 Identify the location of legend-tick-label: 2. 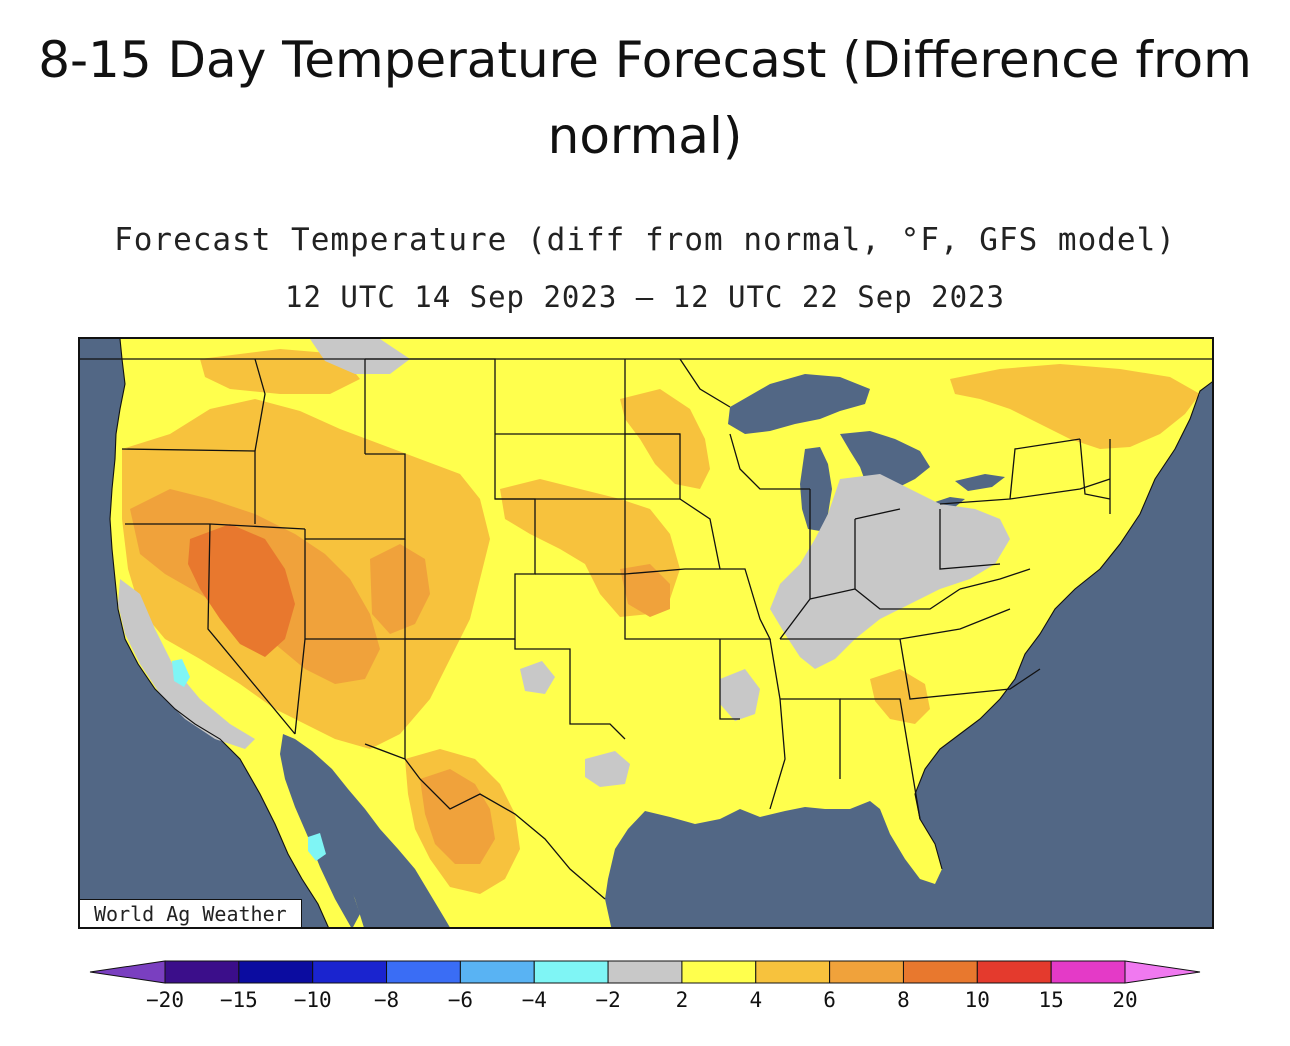
(682, 1000).